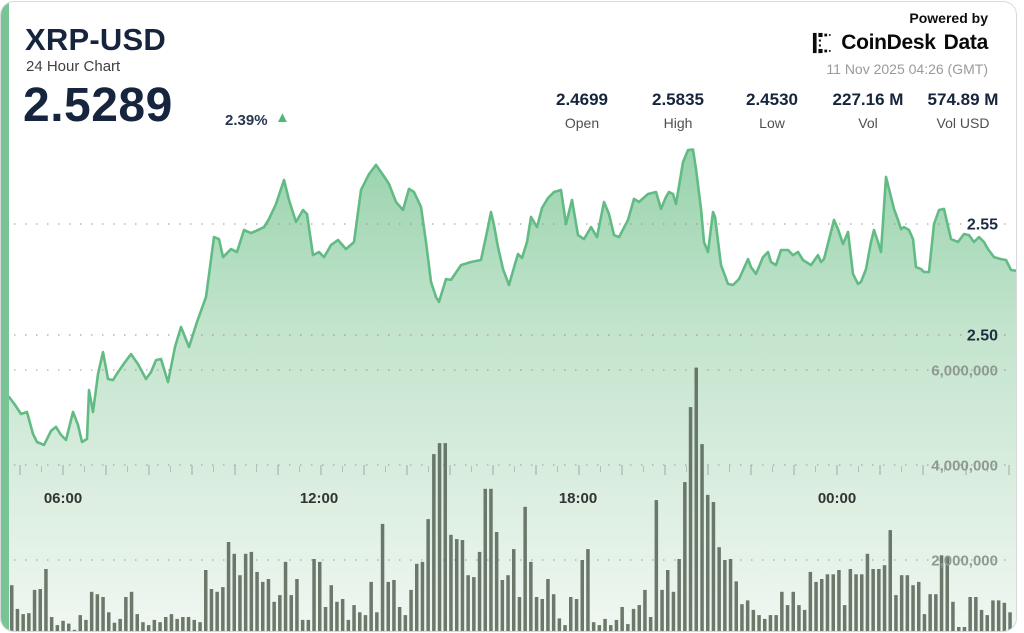 This screenshot has width=1024, height=633. I want to click on timestamp: 11 Nov 2025 04:26 (GMT), so click(907, 69).